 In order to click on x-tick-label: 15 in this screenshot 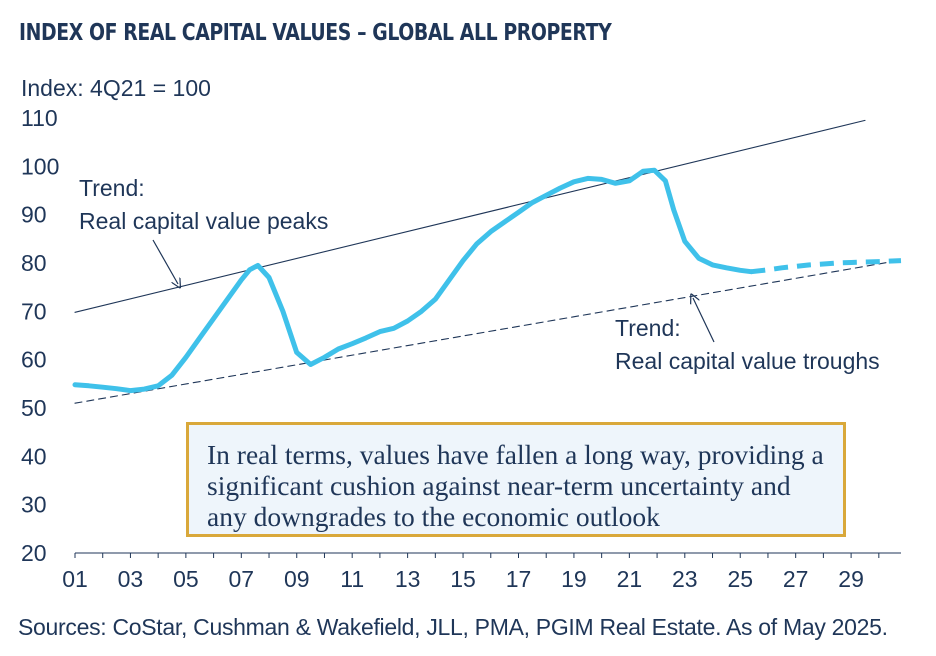, I will do `click(463, 579)`.